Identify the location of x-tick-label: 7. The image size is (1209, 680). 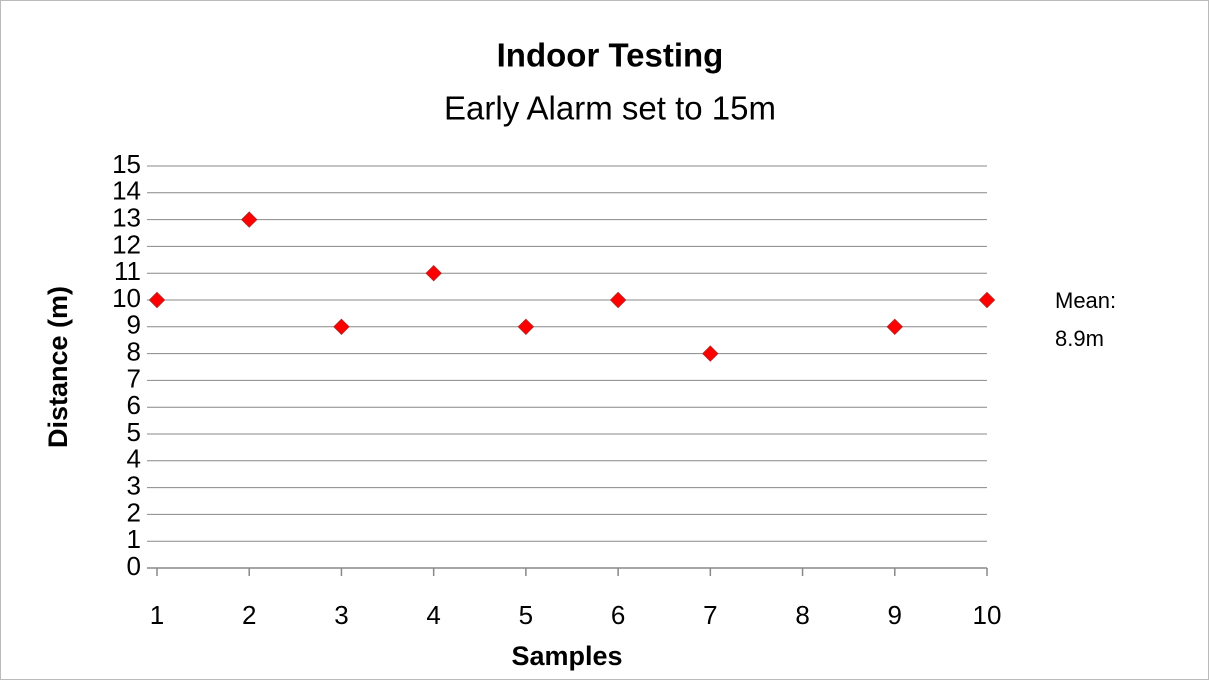
(710, 615).